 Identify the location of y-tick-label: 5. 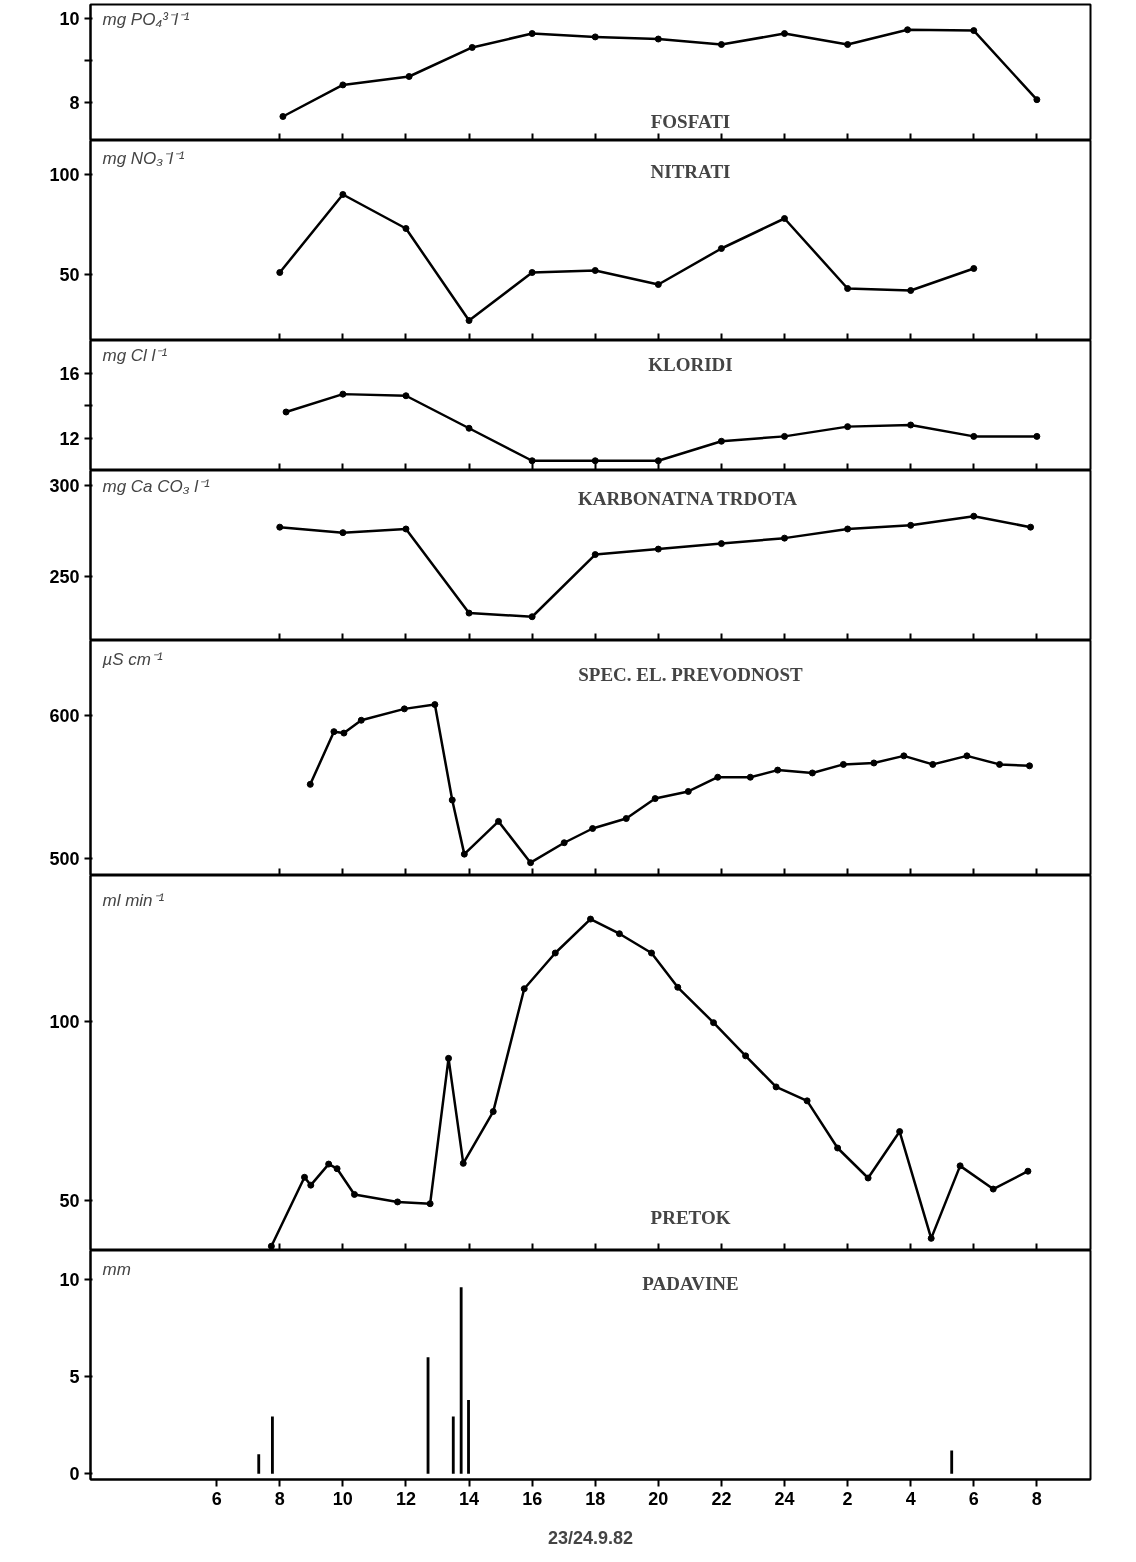
(74, 1377).